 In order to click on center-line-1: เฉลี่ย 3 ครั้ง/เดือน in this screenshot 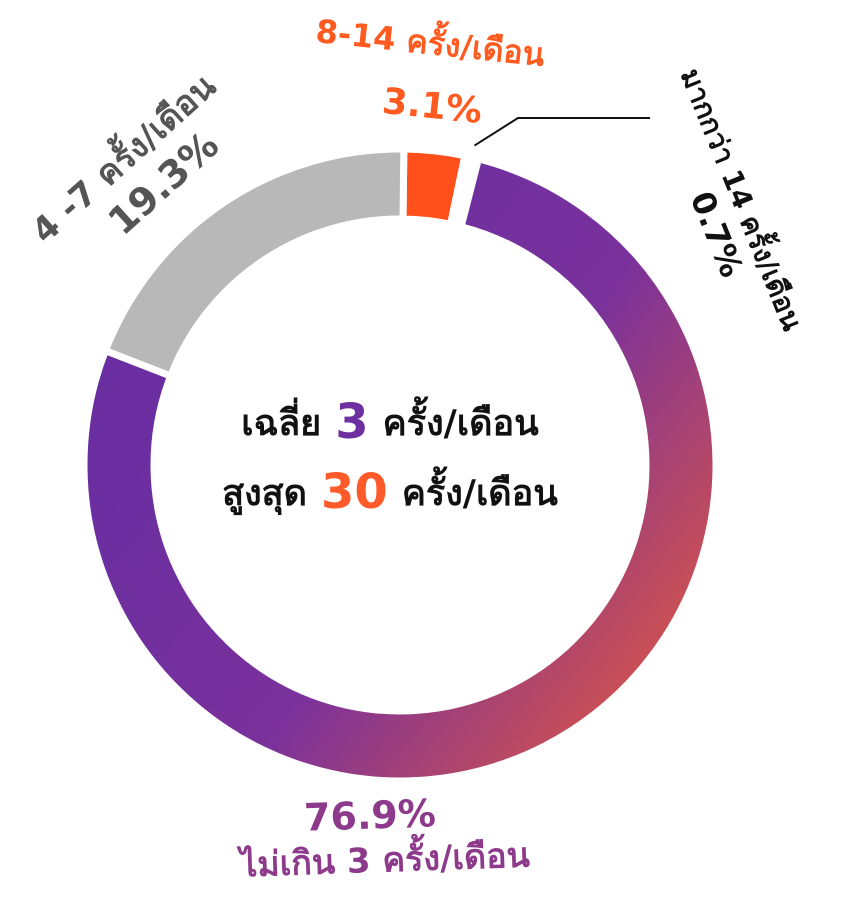, I will do `click(390, 422)`.